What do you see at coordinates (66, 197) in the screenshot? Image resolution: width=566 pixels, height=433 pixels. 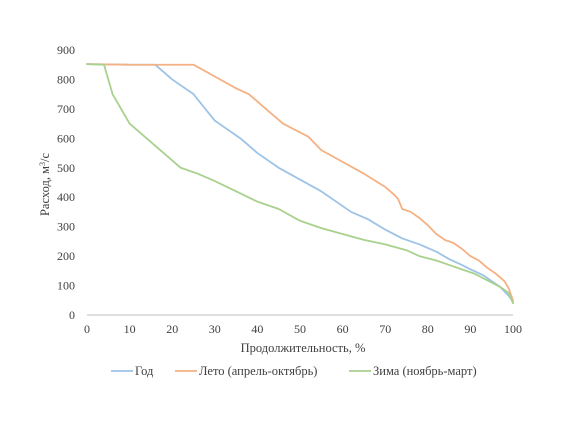 I see `y-tick-label: 400` at bounding box center [66, 197].